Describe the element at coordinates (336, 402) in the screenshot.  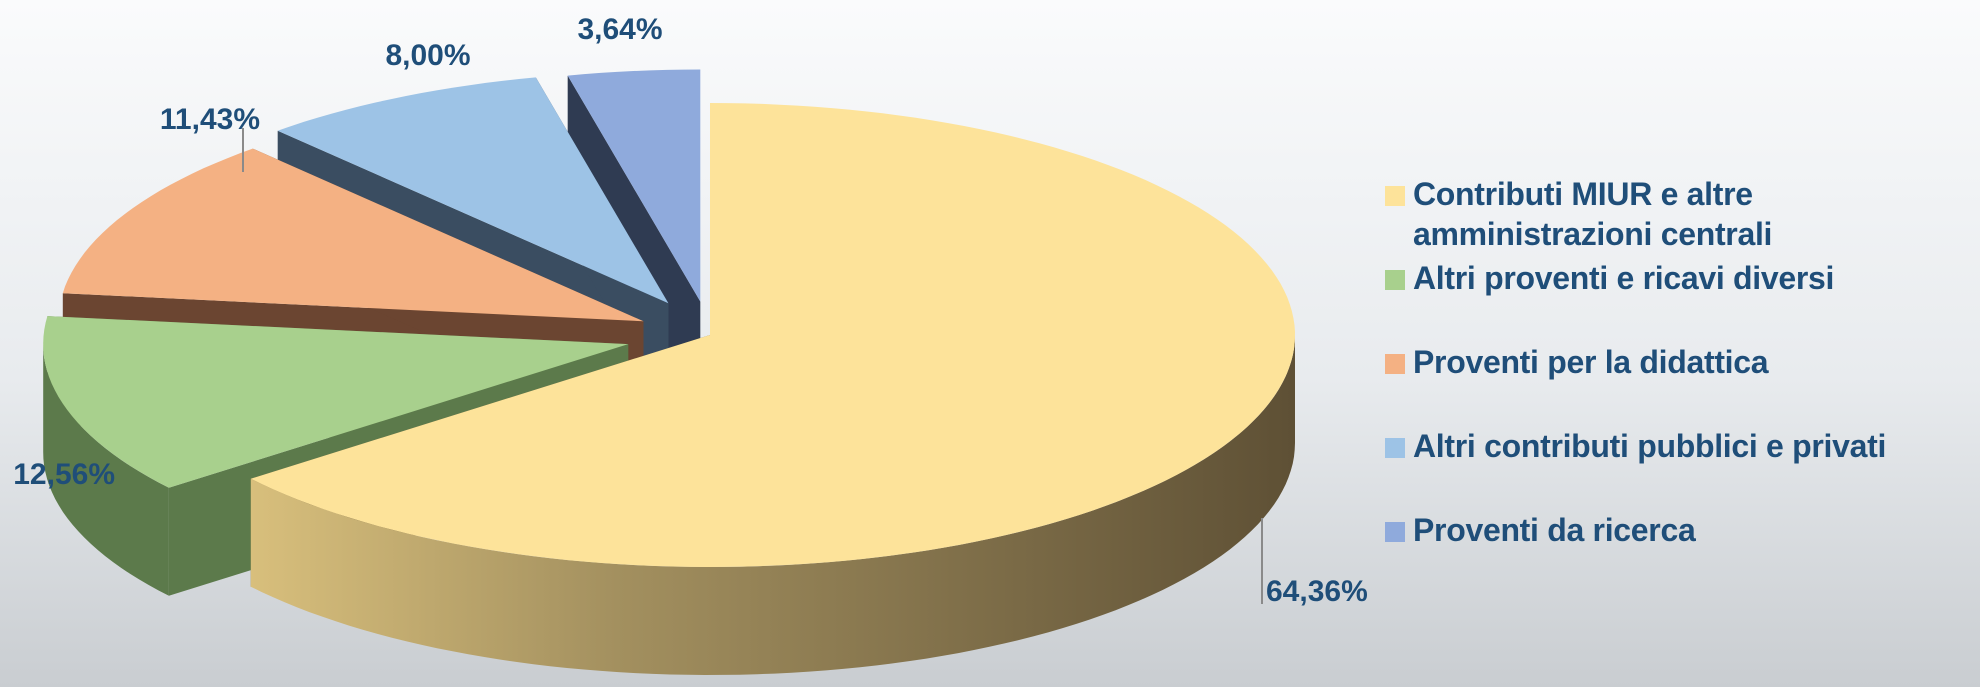
I see `slice-top-altri-proventi` at that location.